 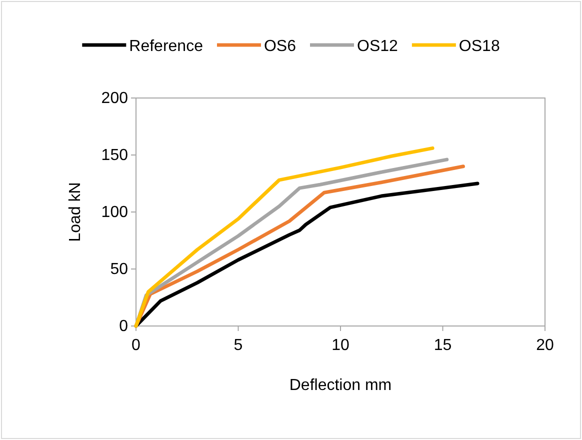 What do you see at coordinates (341, 345) in the screenshot?
I see `x-tick-label: 10` at bounding box center [341, 345].